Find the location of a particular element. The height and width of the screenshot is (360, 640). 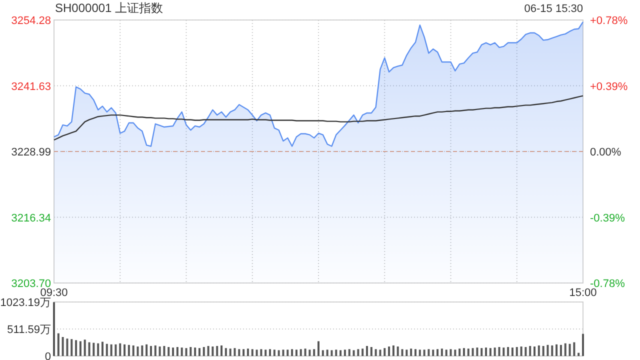

y2-tick-label: +0.39% is located at coordinates (609, 86).